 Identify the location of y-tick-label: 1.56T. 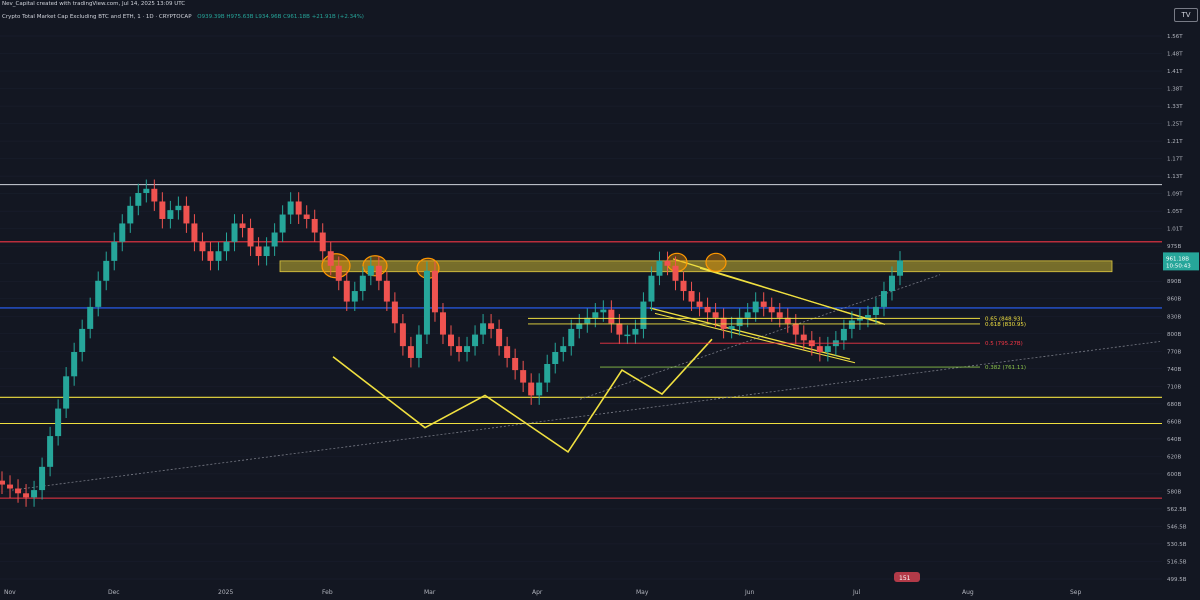
(1175, 37).